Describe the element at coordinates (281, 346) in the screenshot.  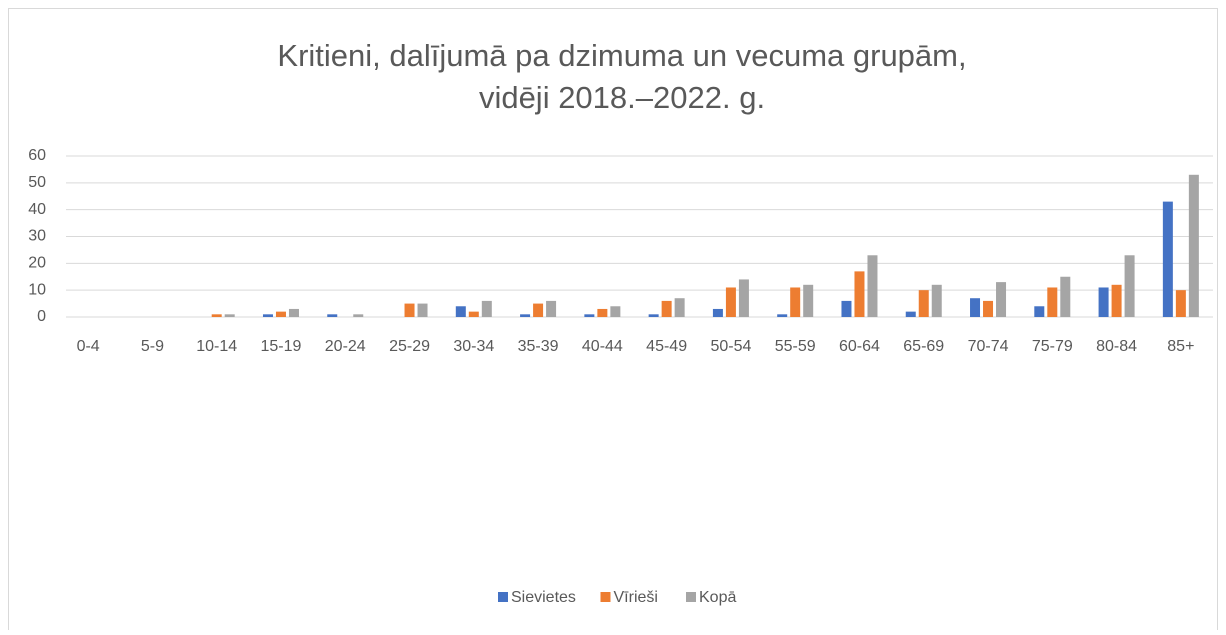
I see `x-tick-label: 15-19` at that location.